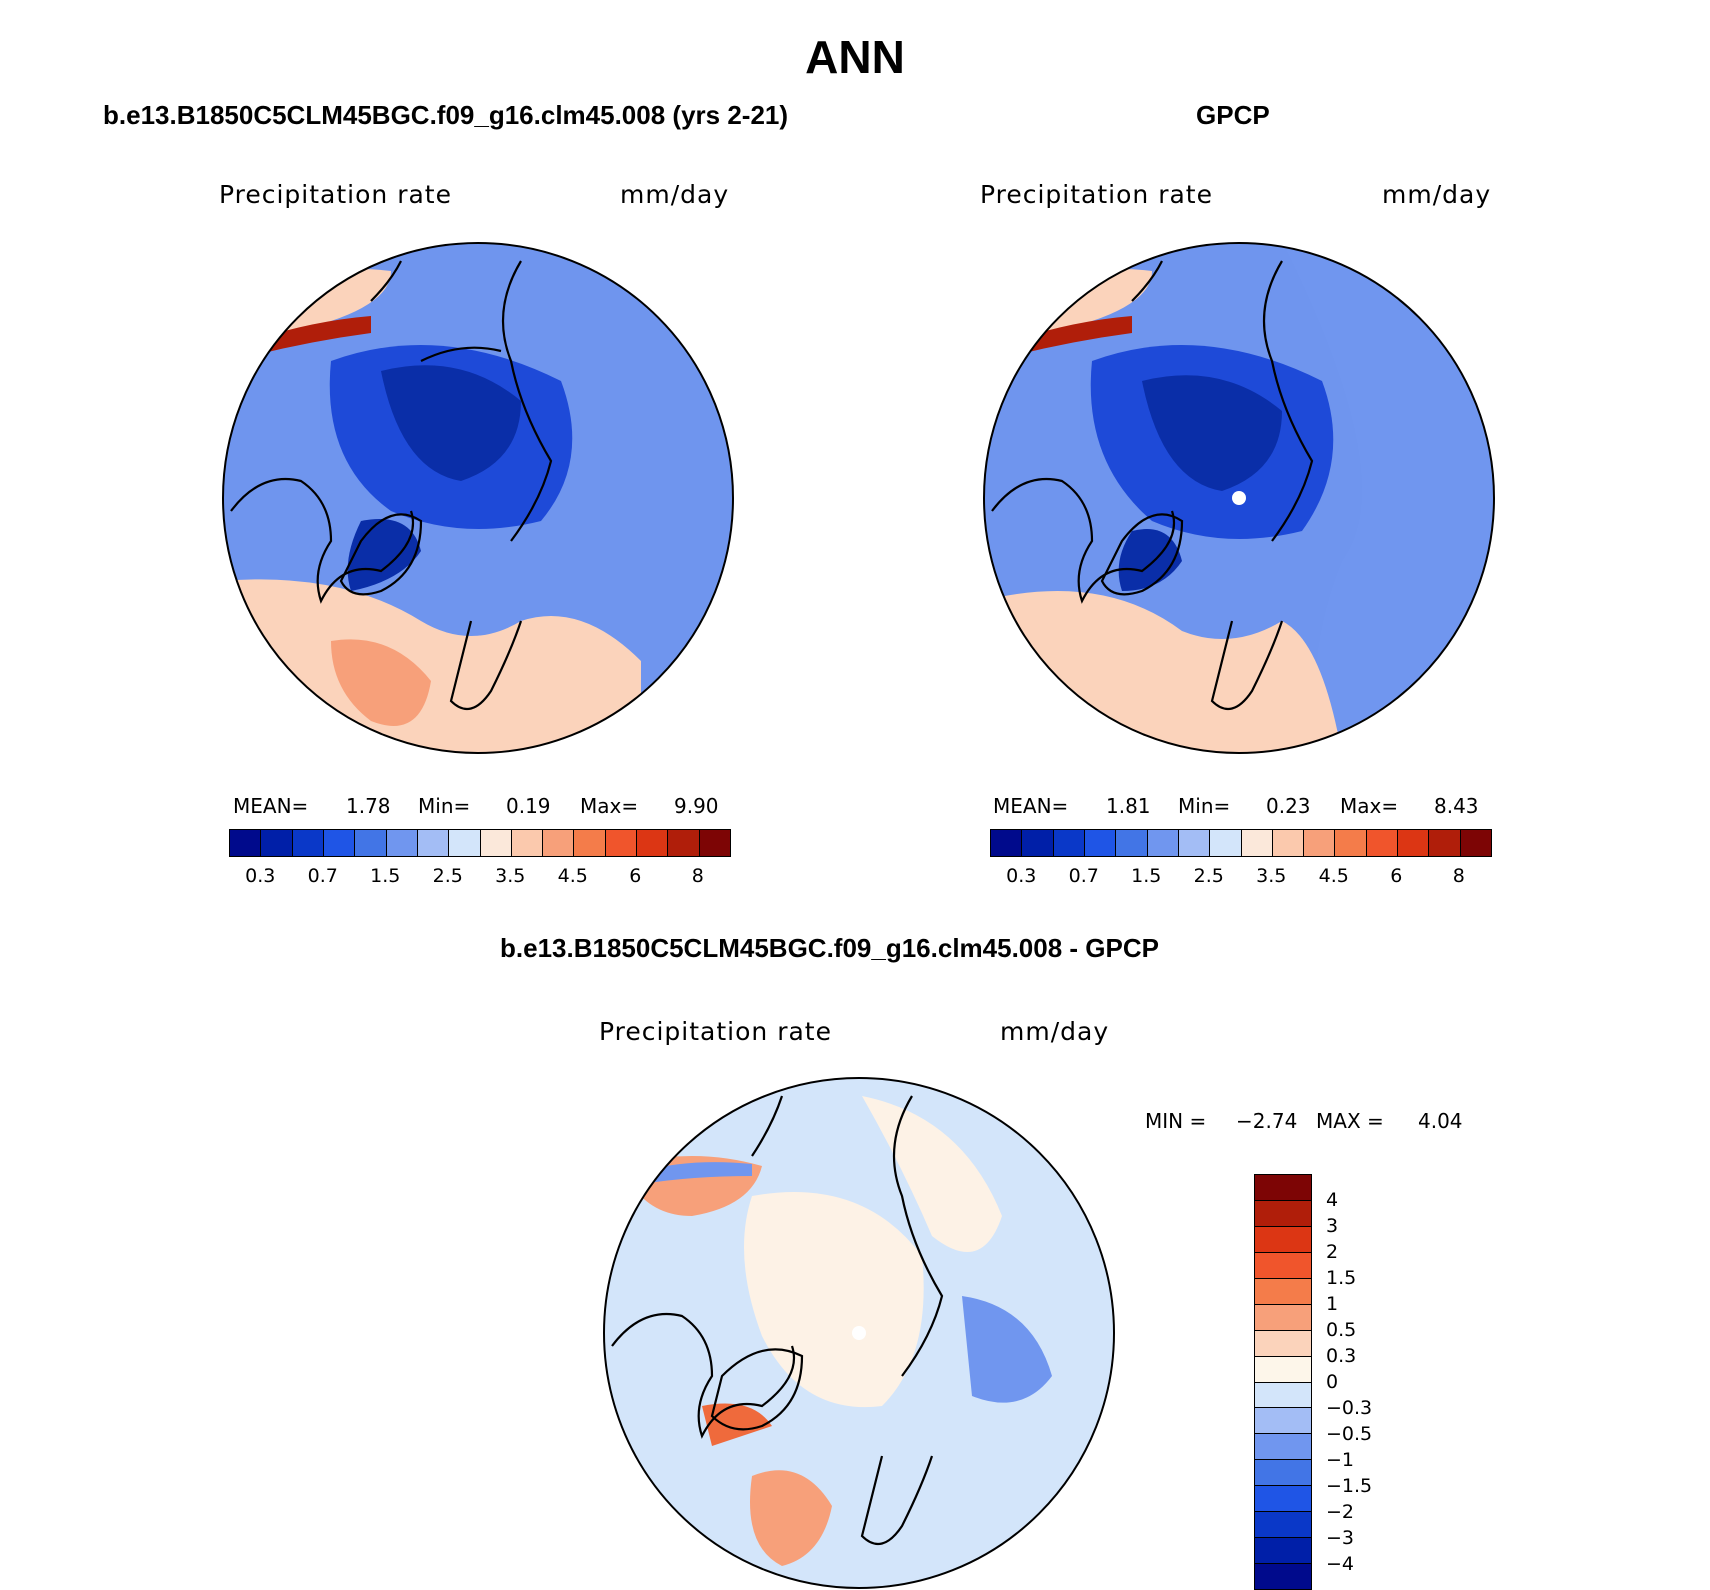 The image size is (1710, 1590). I want to click on map-1-border, so click(478, 498).